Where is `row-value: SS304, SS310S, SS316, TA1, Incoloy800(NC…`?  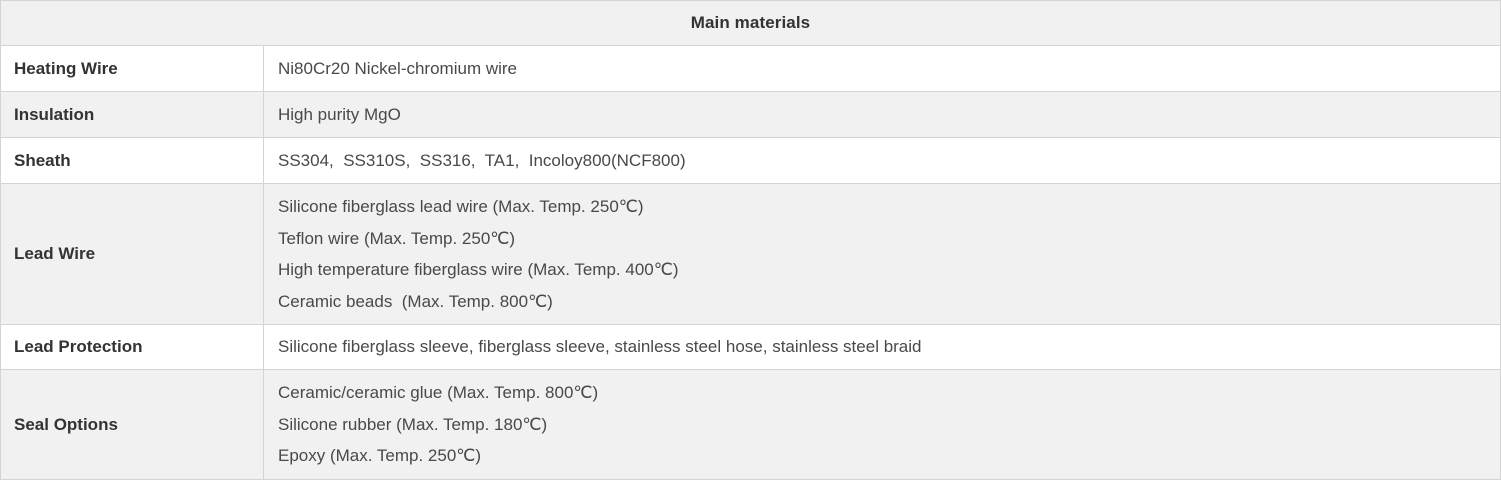 row-value: SS304, SS310S, SS316, TA1, Incoloy800(NC… is located at coordinates (882, 160).